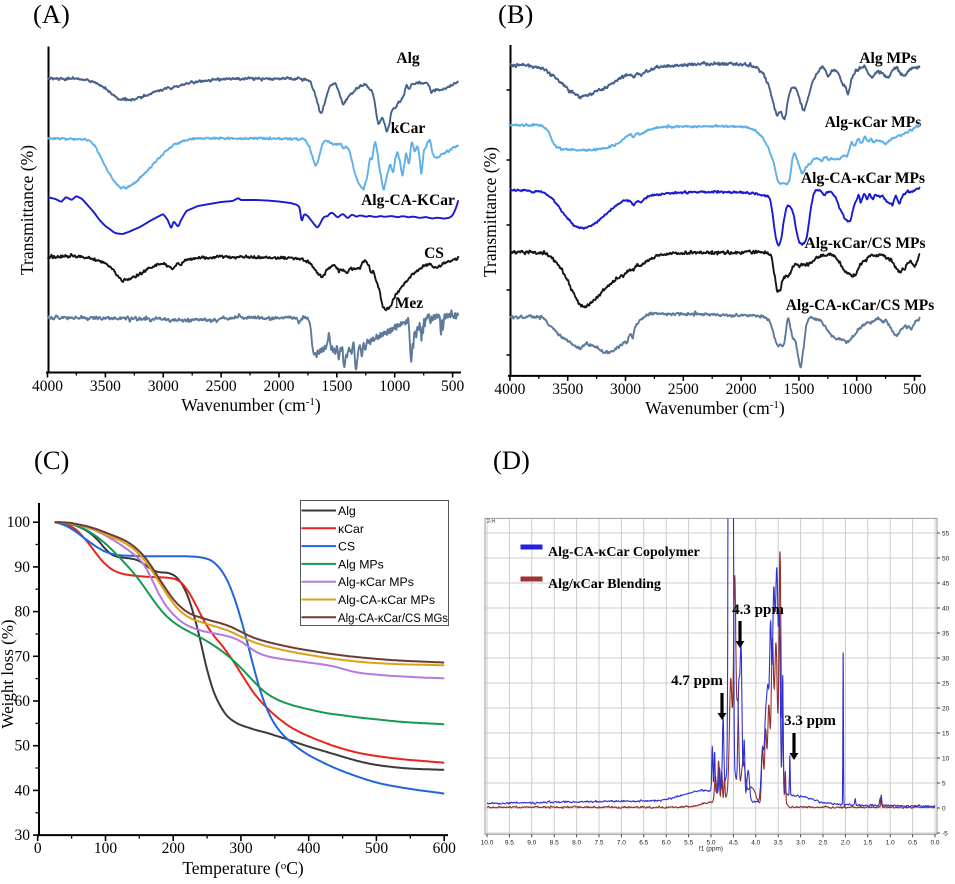 This screenshot has width=955, height=884. Describe the element at coordinates (8, 673) in the screenshot. I see `svg-text: Weight loss (%)` at that location.